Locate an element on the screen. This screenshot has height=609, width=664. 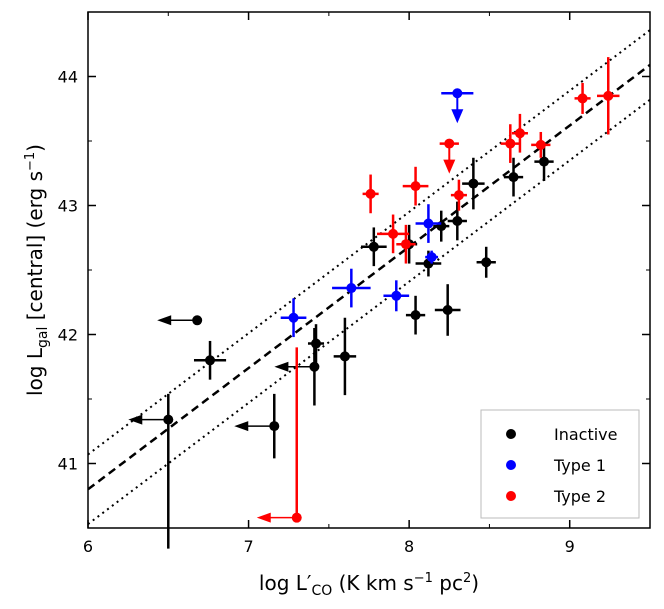
x-tick-label: 7 is located at coordinates (248, 546).